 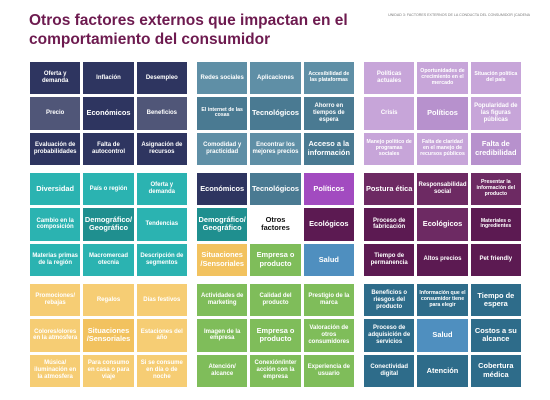 What do you see at coordinates (328, 148) in the screenshot?
I see `factor-cell: Acceso a la información` at bounding box center [328, 148].